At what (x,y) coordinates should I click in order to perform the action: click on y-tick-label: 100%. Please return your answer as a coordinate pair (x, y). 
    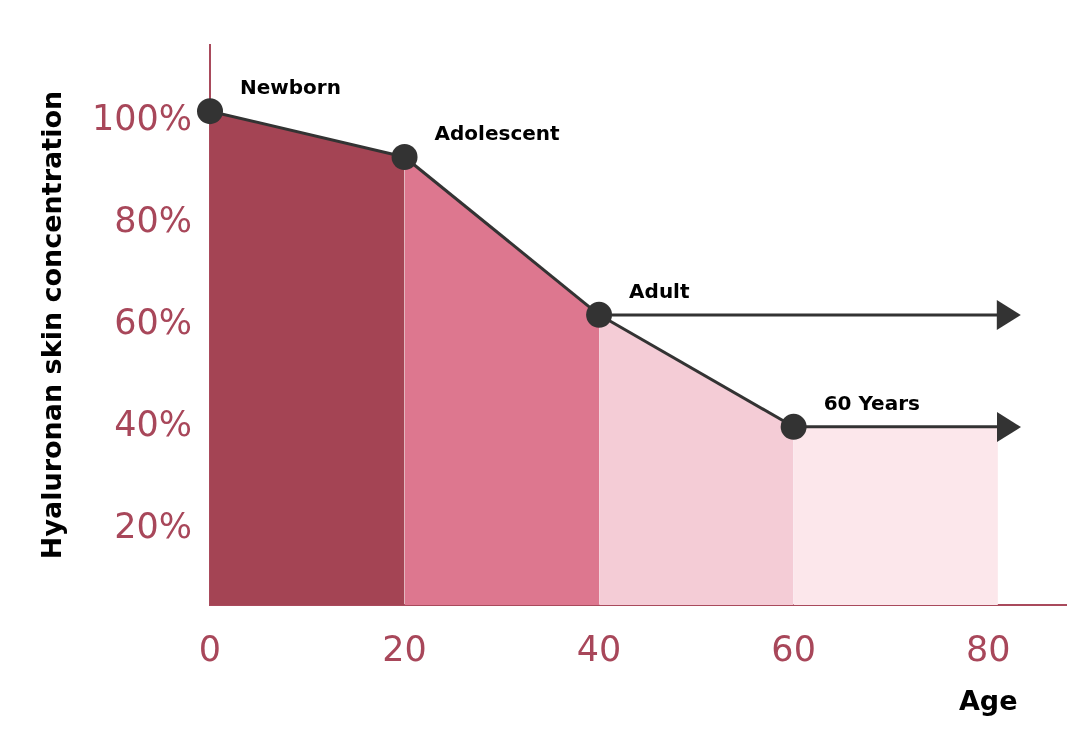
    Looking at the image, I should click on (141, 118).